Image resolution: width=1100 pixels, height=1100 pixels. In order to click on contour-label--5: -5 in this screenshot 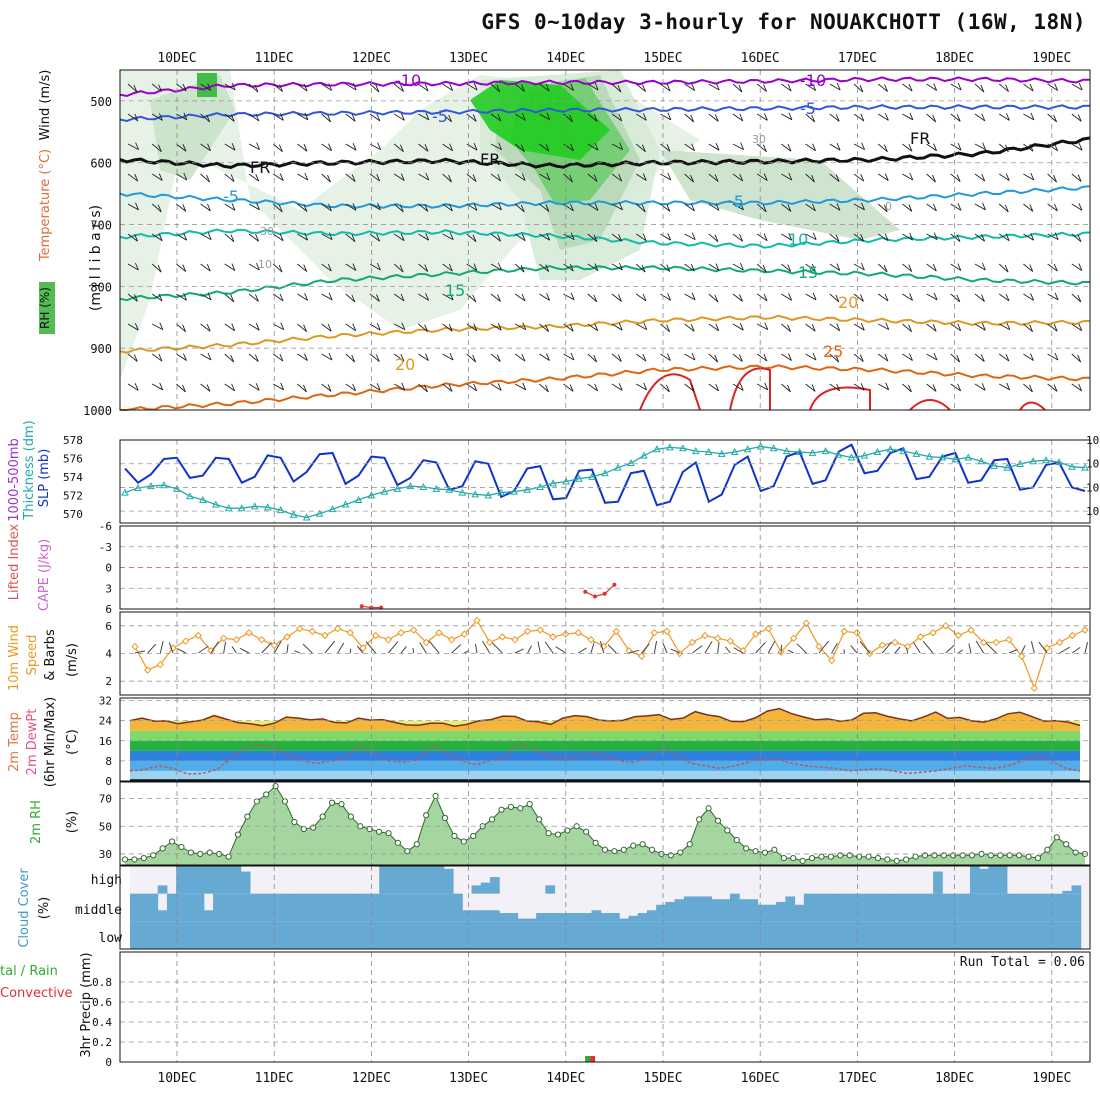, I will do `click(231, 196)`.